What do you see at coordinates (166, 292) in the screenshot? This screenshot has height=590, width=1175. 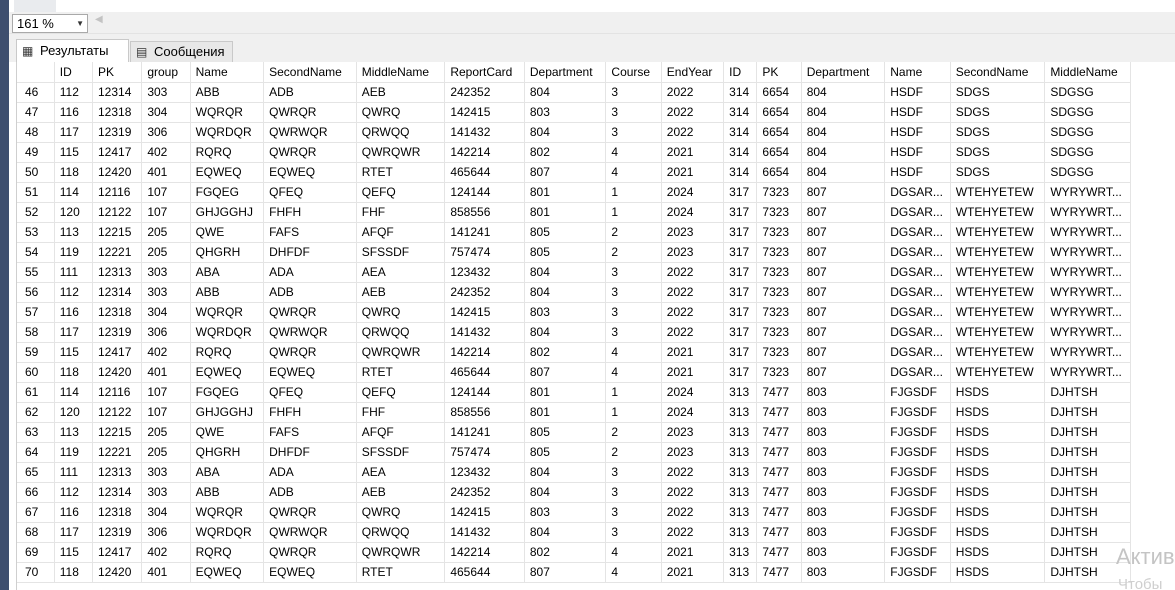 I see `table-cell: 303` at bounding box center [166, 292].